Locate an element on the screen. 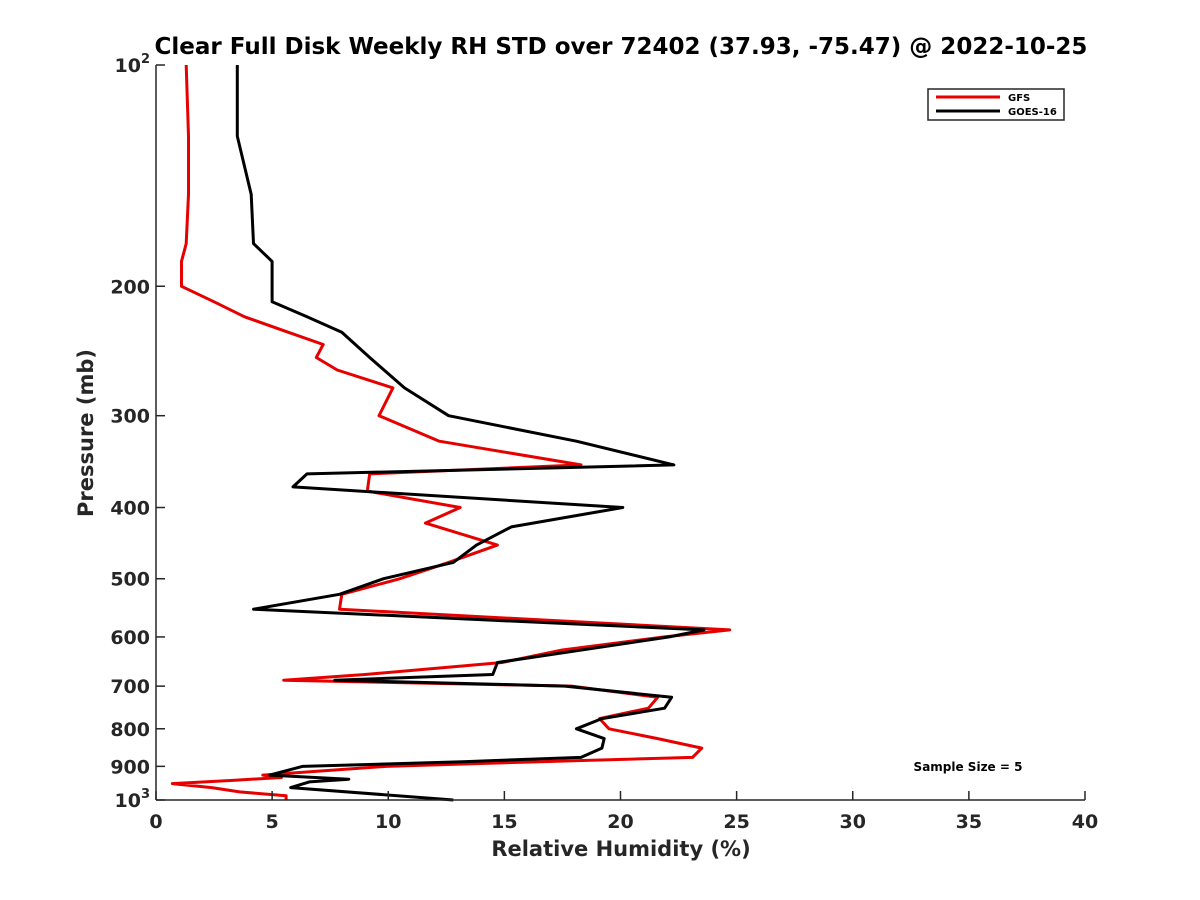  x-axis: 0 5 10 15 20 25 30 35 40 is located at coordinates (623, 812).